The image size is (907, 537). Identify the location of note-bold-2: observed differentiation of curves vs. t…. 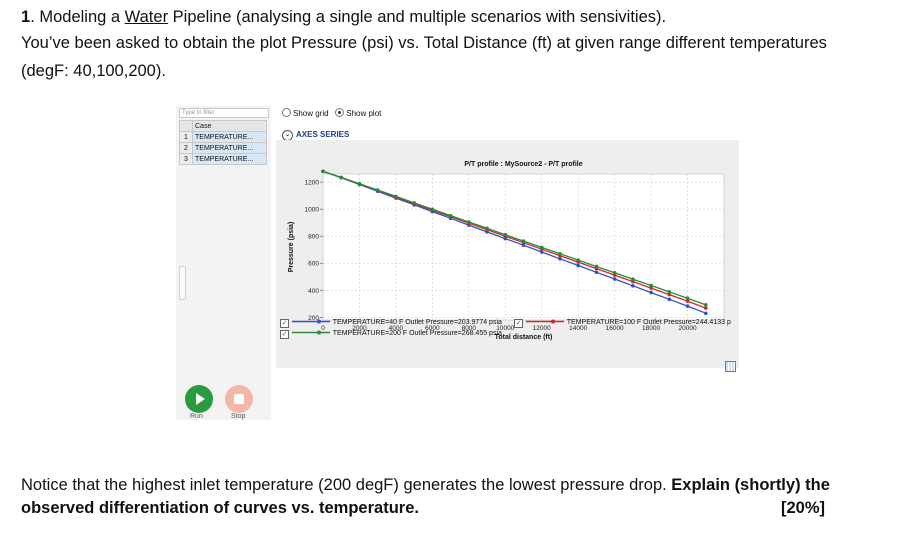
(220, 508).